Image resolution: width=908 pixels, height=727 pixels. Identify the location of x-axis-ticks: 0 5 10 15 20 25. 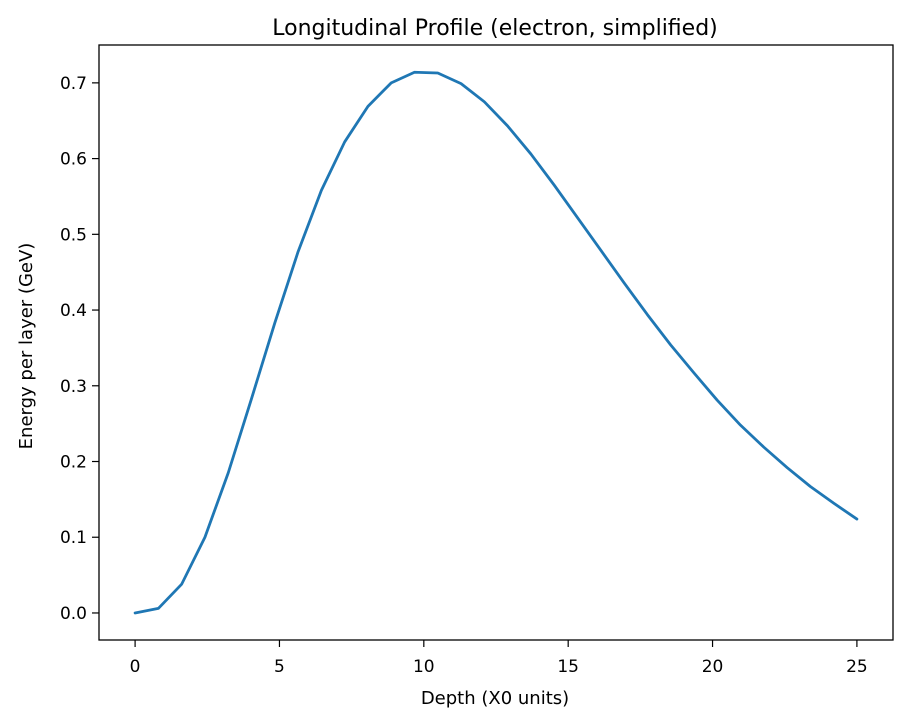
(499, 658).